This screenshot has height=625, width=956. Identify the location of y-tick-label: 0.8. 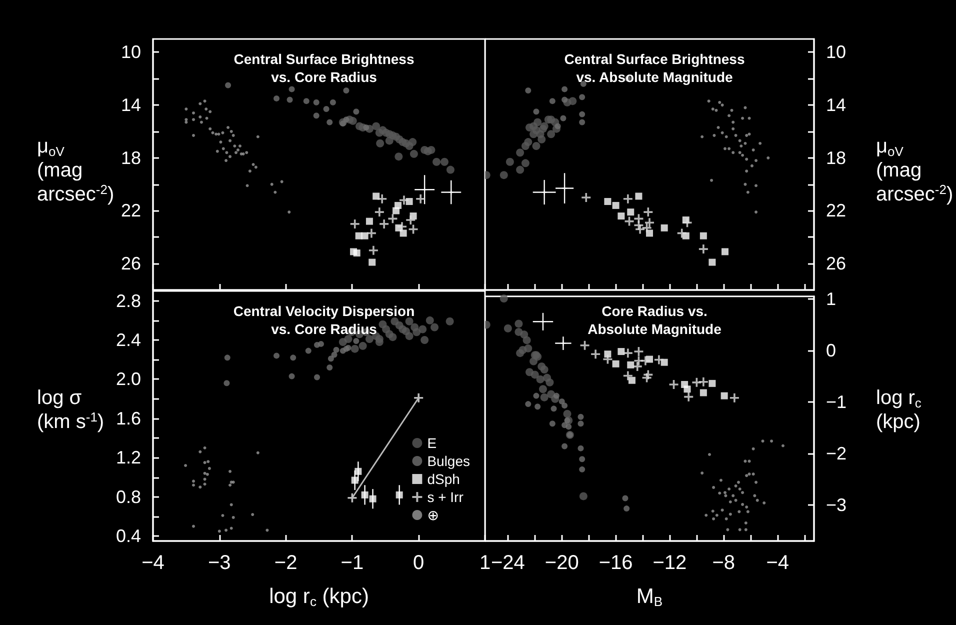
(128, 496).